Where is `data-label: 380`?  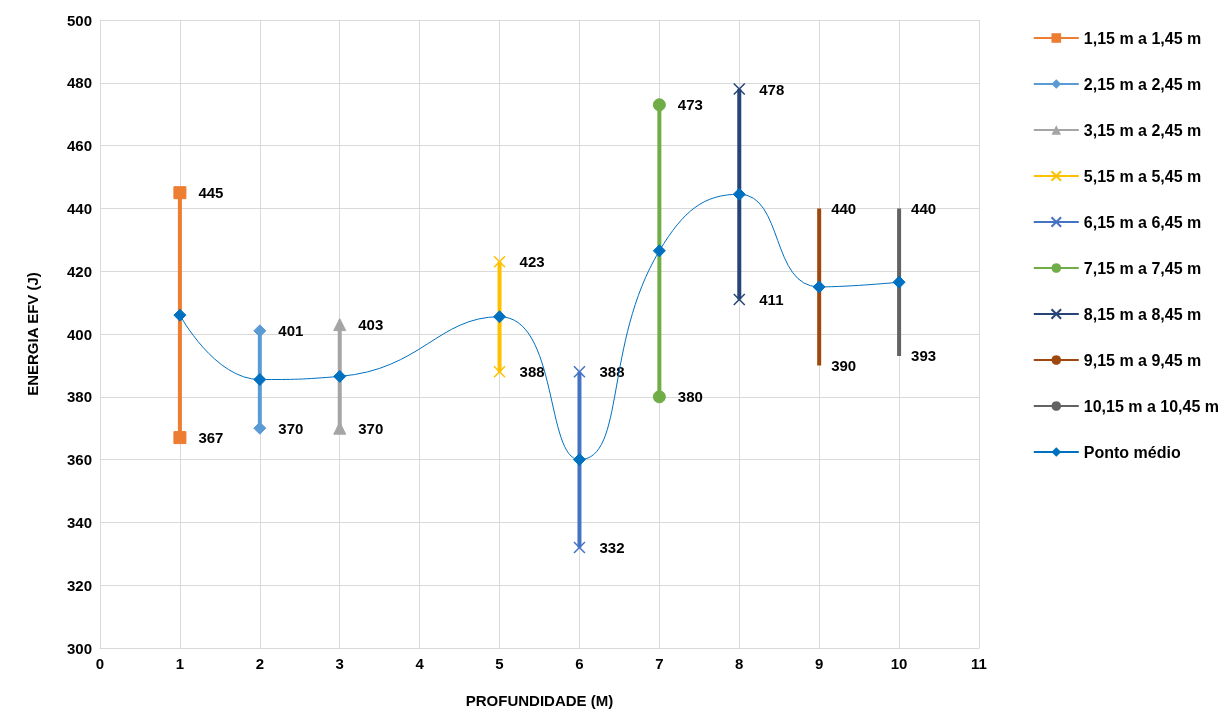
data-label: 380 is located at coordinates (690, 397).